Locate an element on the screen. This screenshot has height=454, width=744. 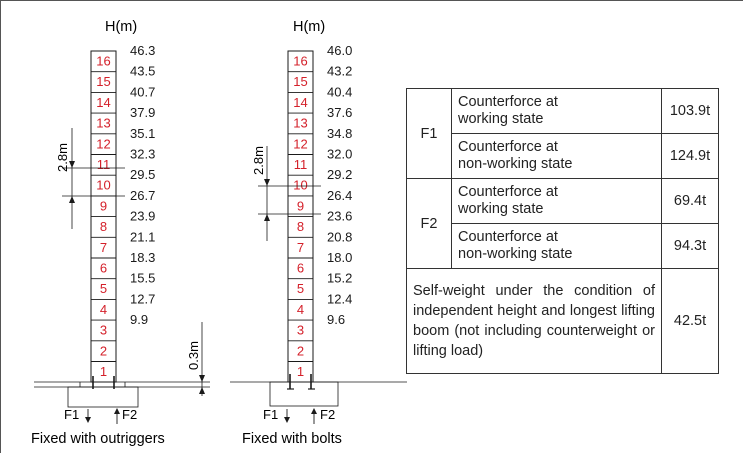
left-base-arrow-down is located at coordinates (202, 378).